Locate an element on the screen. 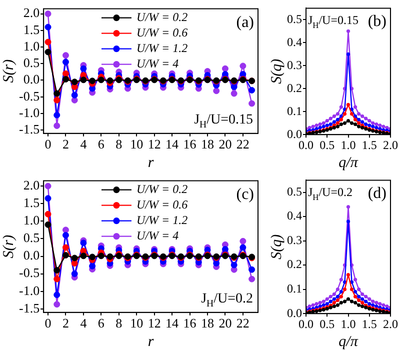 The image size is (399, 351). annotation: (d) is located at coordinates (377, 193).